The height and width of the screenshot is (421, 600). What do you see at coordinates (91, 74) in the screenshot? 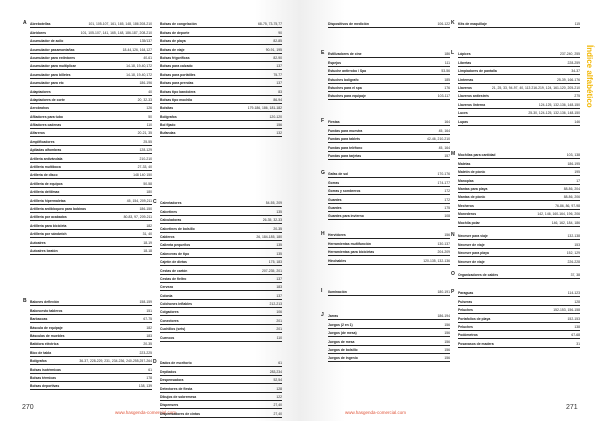
I see `index-entry: Acumulador para billetes 14-18, 19-40,172` at bounding box center [91, 74].